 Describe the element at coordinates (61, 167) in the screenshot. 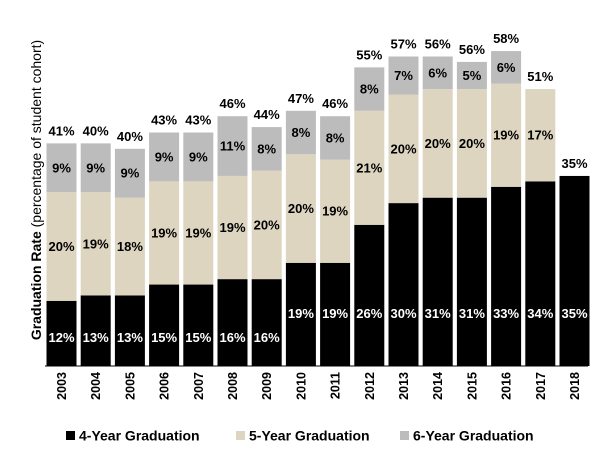

I see `segment-label-6yr-2003: 9%` at that location.